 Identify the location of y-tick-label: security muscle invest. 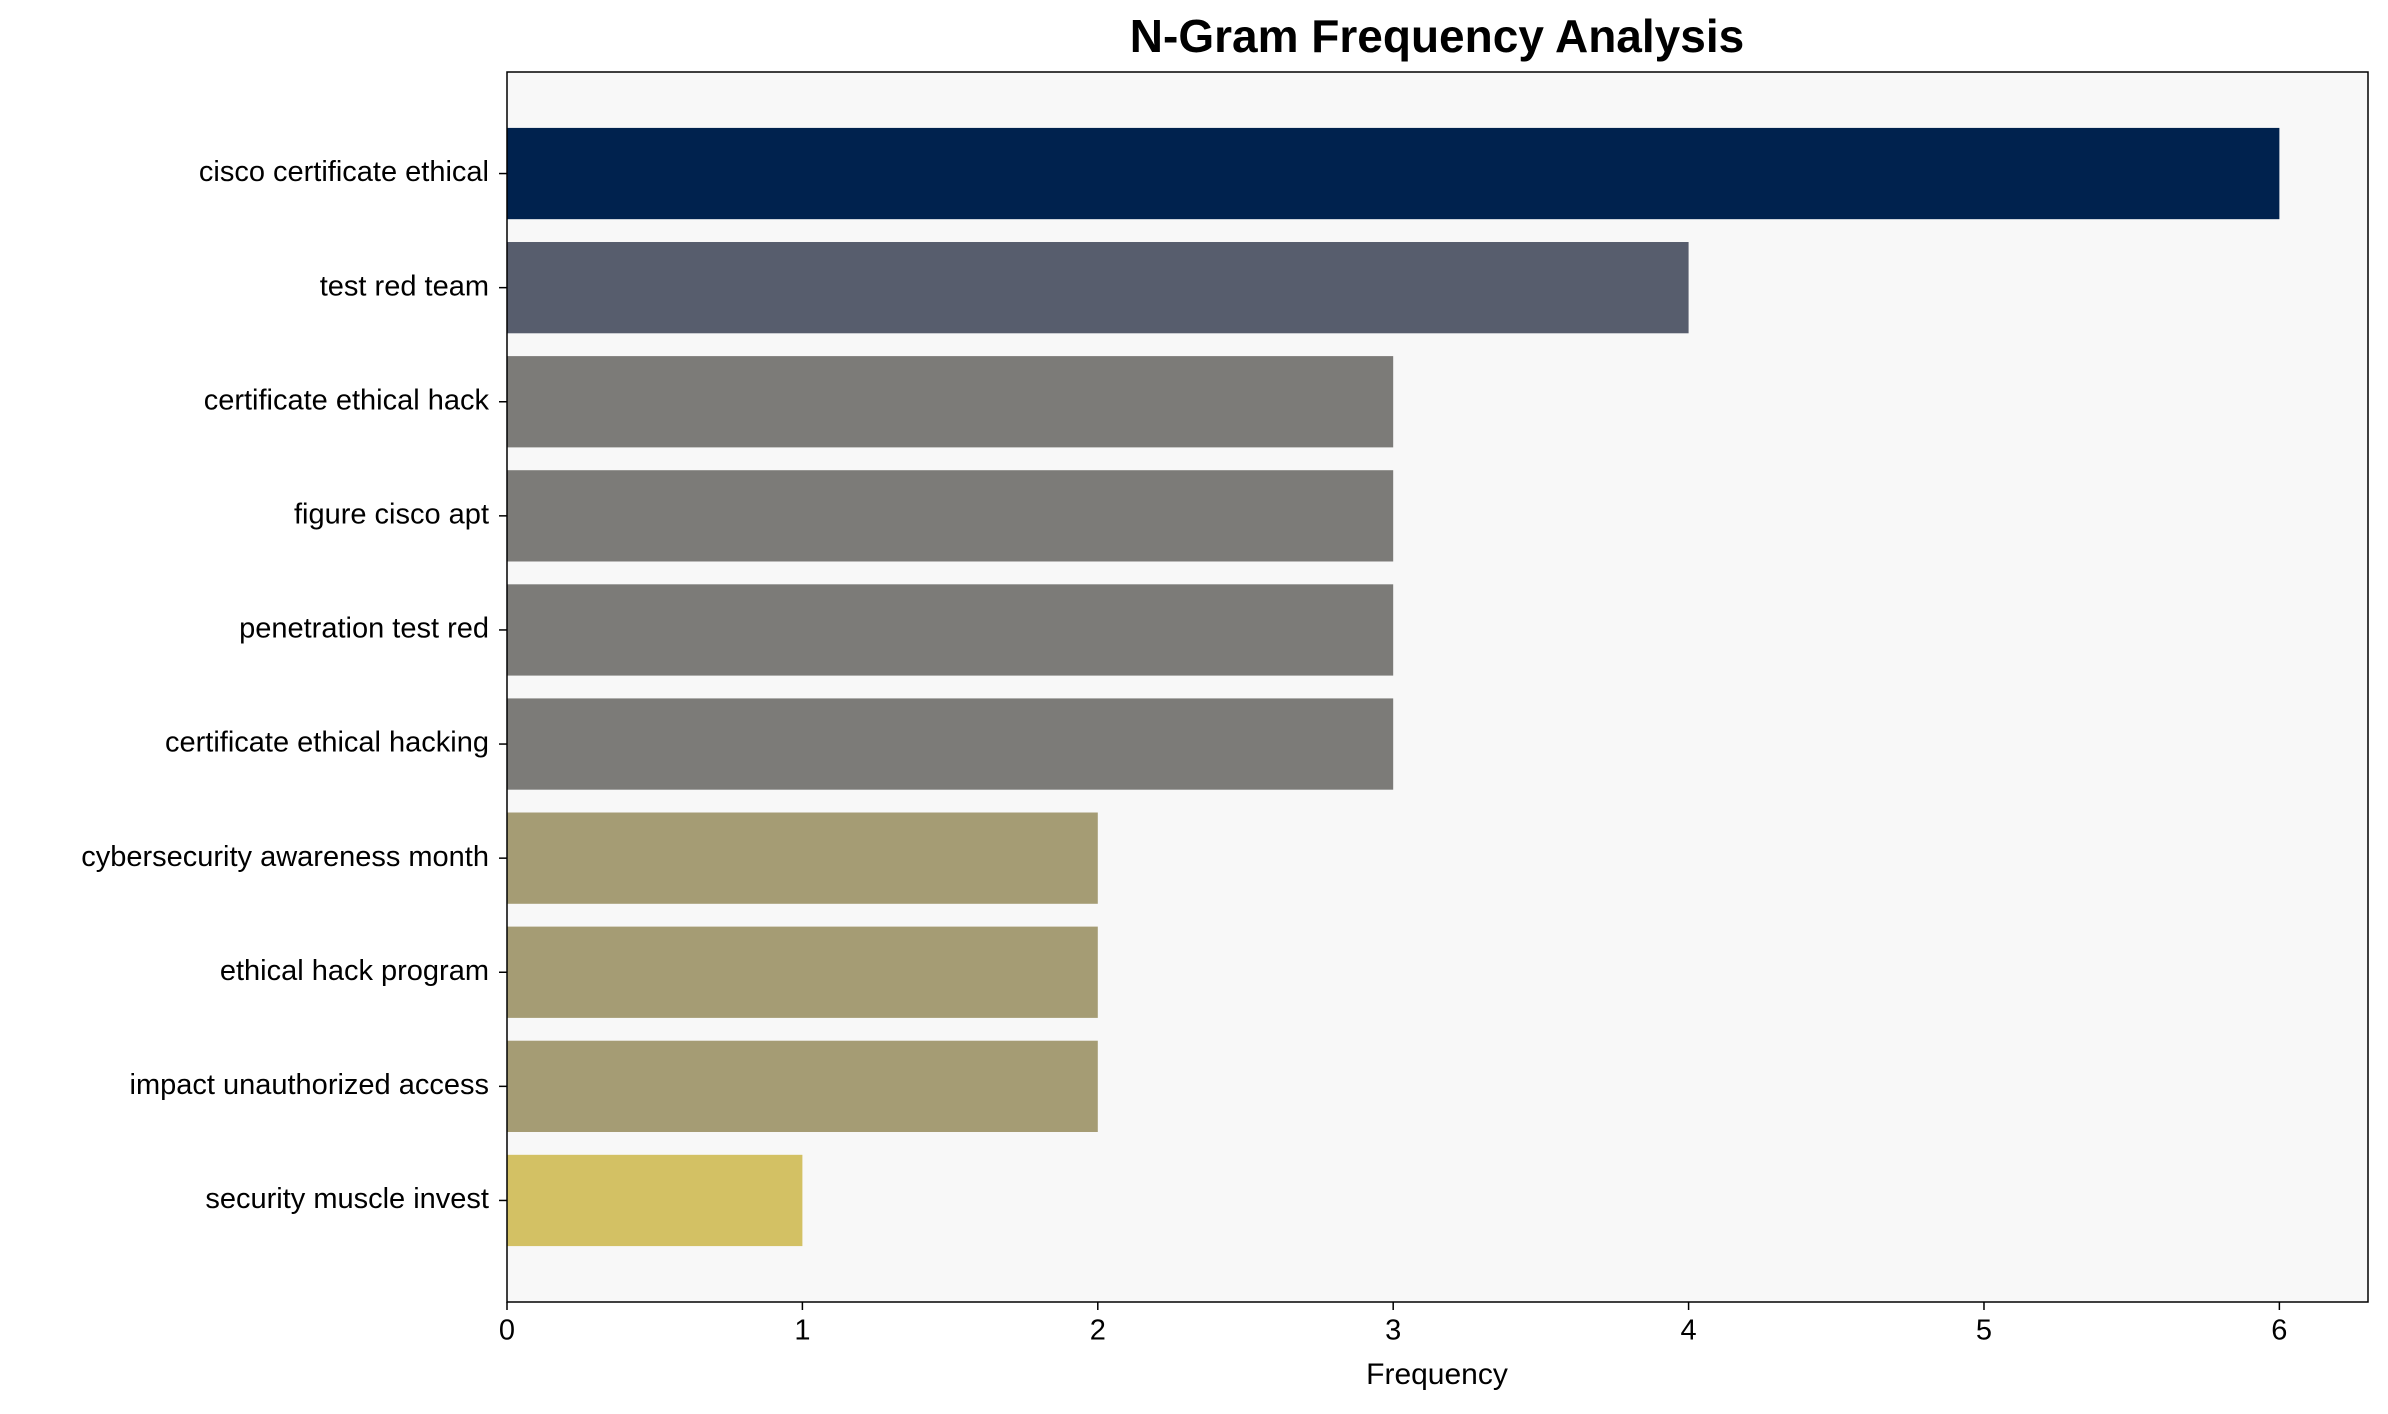
(347, 1199).